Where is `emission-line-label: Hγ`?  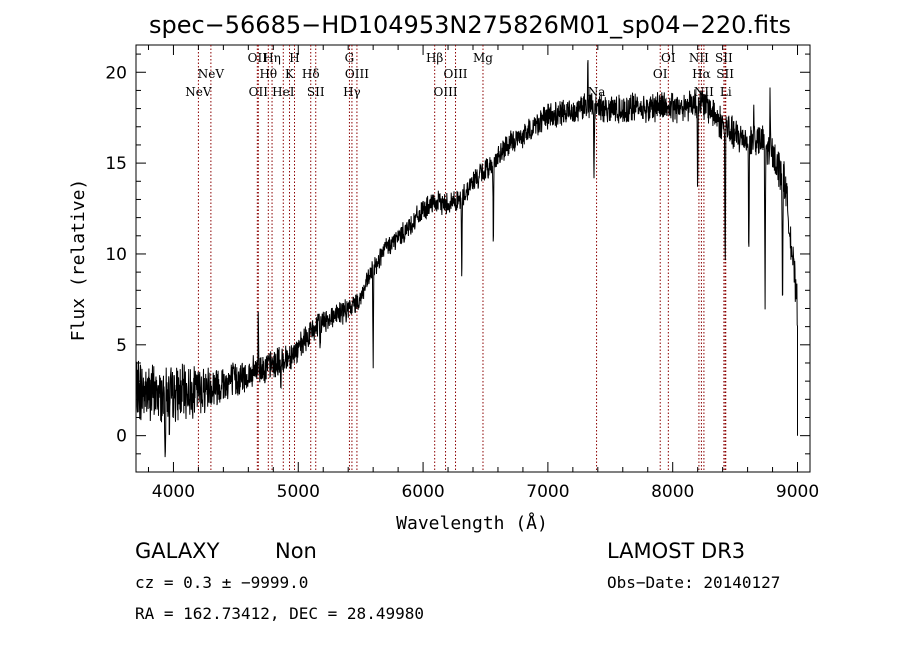 emission-line-label: Hγ is located at coordinates (352, 92).